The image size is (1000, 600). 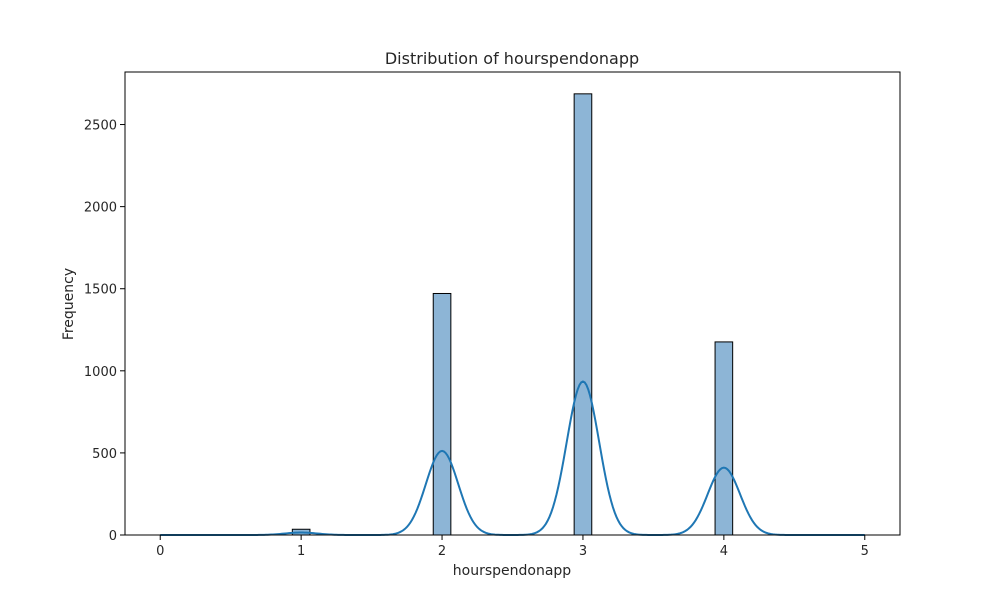 I want to click on x-tick-label: 2, so click(x=442, y=551).